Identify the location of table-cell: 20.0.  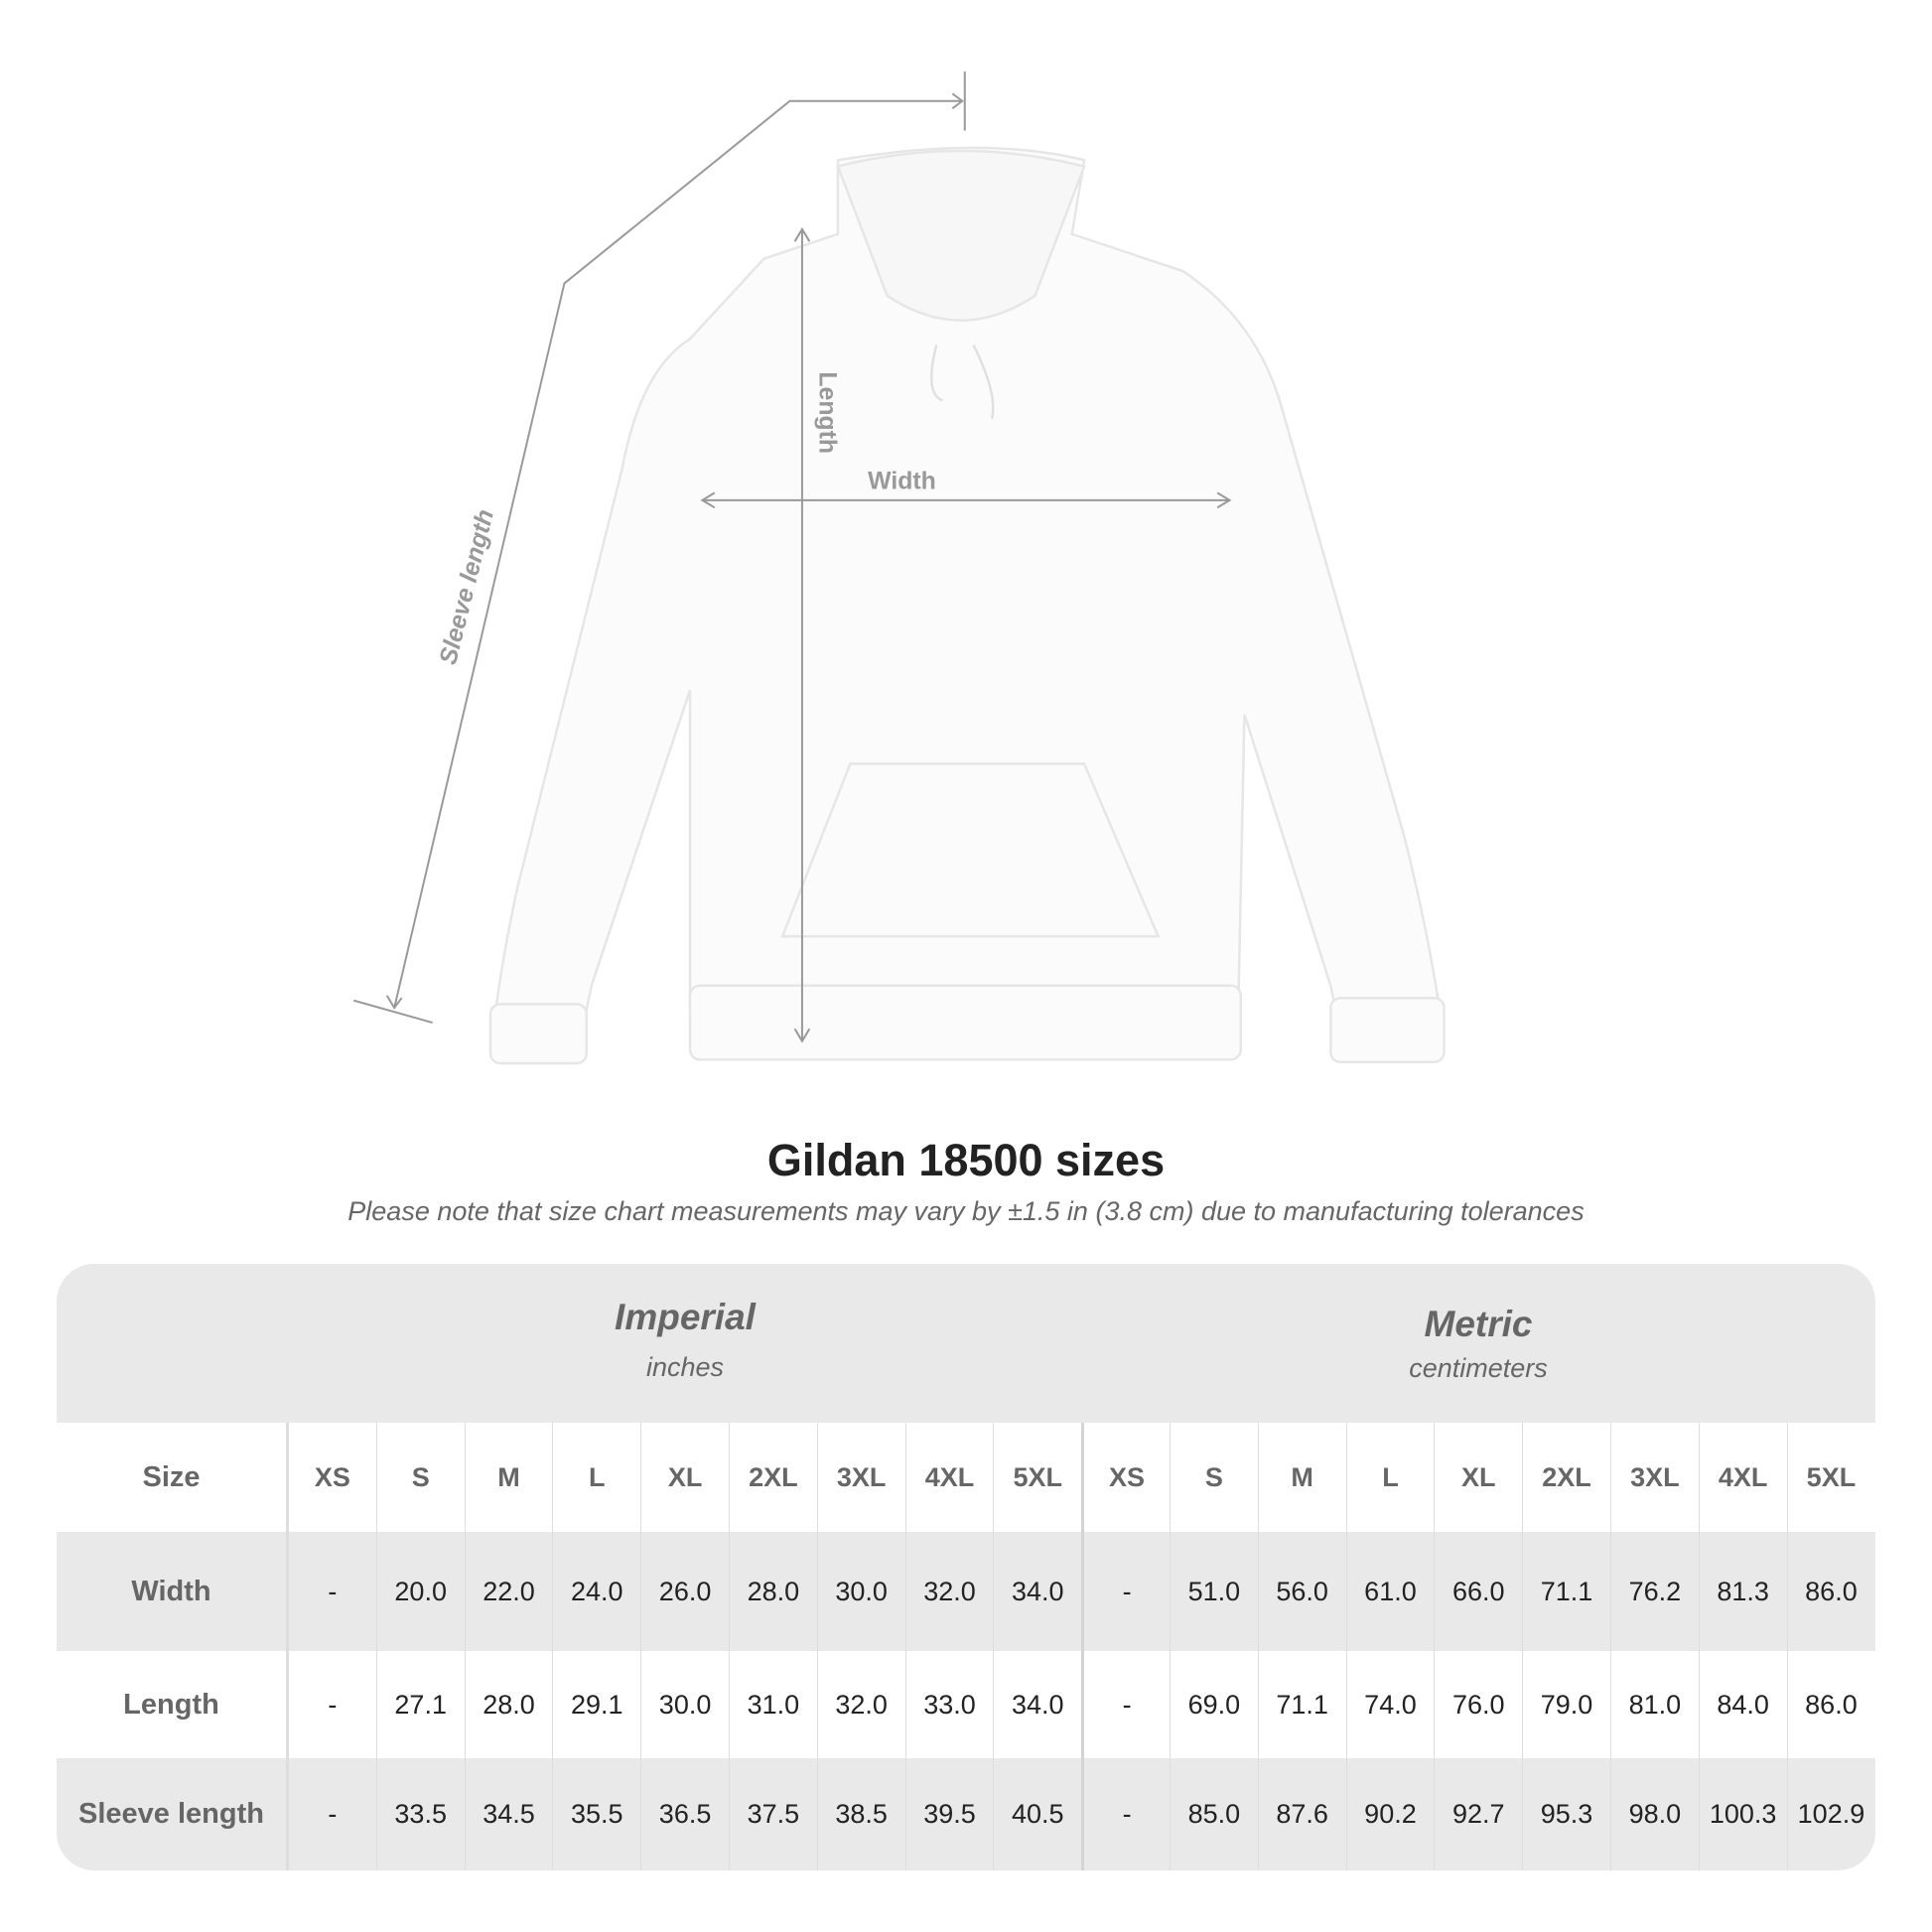
(420, 1592).